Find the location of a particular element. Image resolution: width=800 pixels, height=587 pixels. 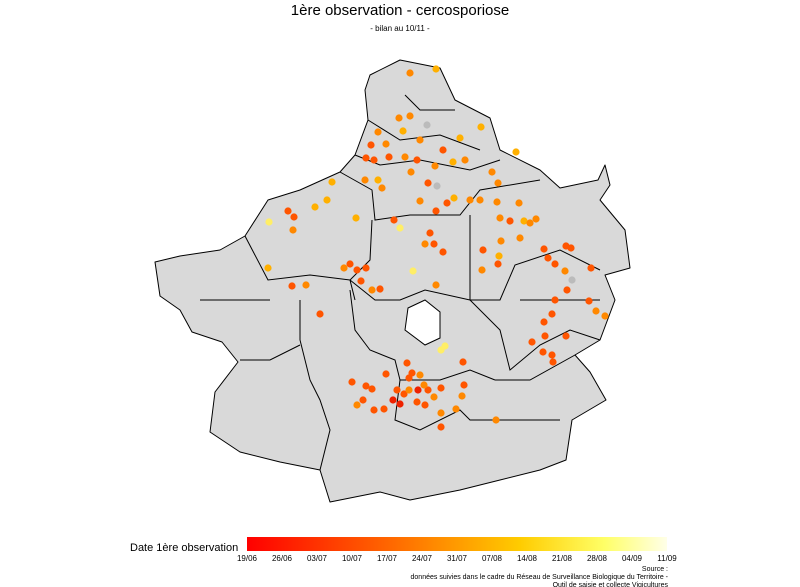

legend-tick-label: 14/08 is located at coordinates (527, 558).